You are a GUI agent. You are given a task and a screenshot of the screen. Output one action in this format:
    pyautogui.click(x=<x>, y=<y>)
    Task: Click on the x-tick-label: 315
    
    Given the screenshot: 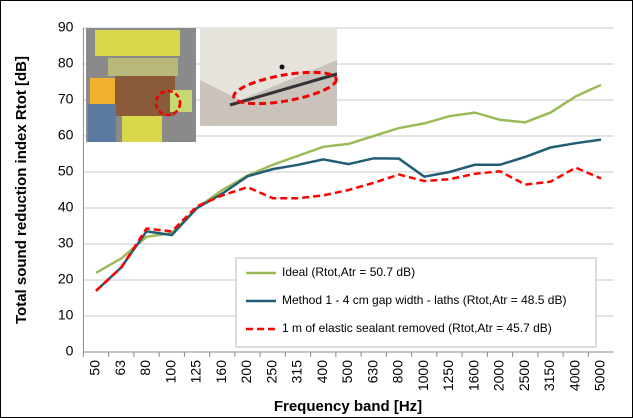 What is the action you would take?
    pyautogui.click(x=297, y=372)
    